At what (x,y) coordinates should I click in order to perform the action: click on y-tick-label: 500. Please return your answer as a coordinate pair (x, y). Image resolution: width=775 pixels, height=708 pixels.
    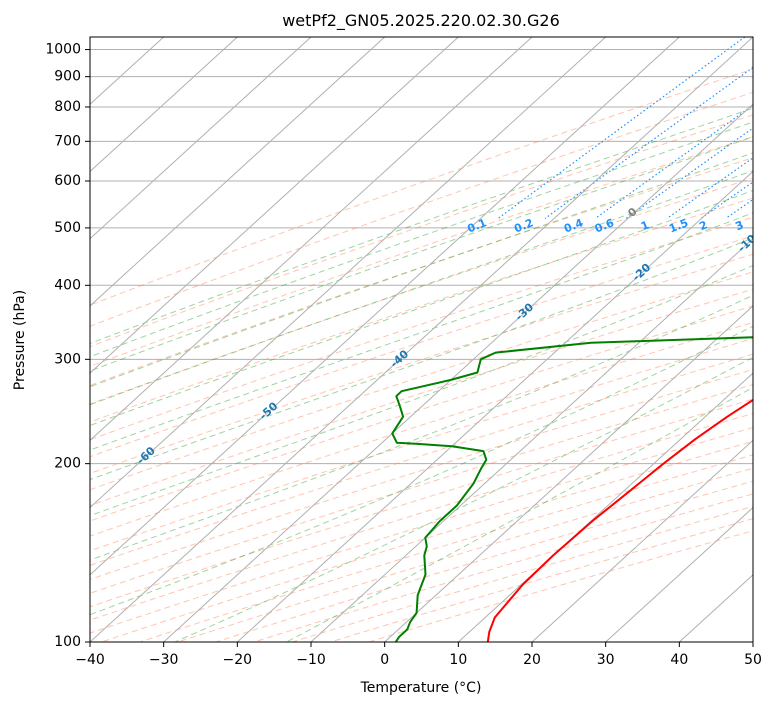
    Looking at the image, I should click on (67, 228).